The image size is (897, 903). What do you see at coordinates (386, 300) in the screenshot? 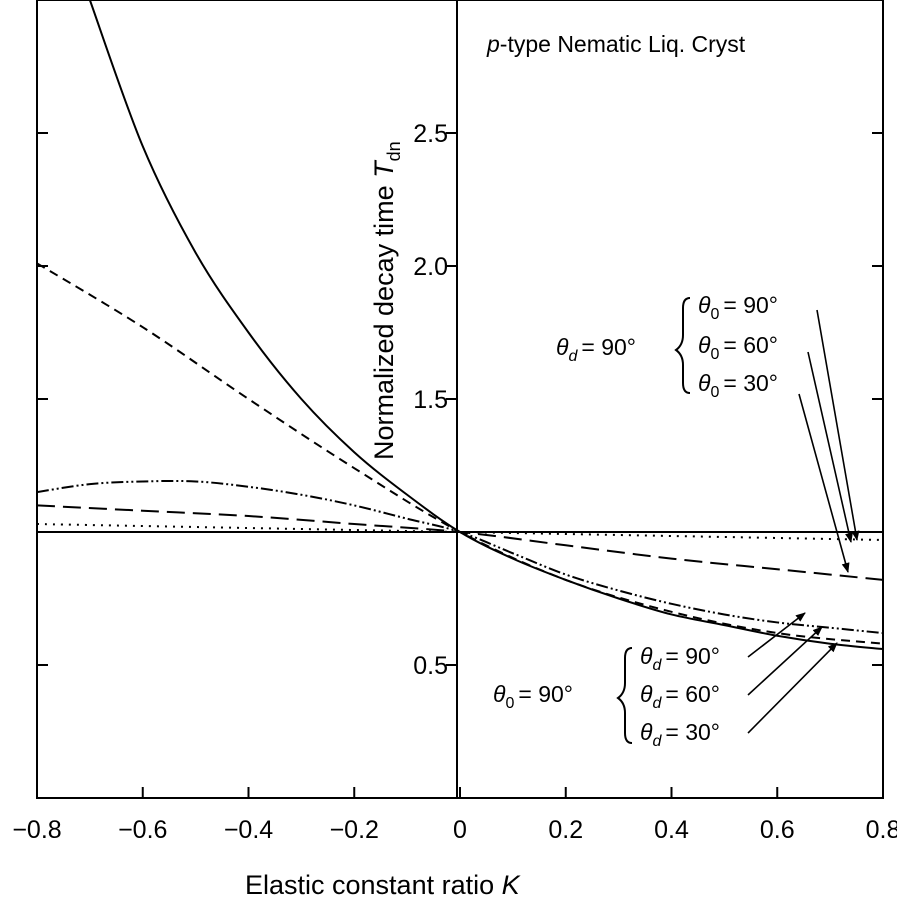
I see `y-axis-title: Normalized decay time Tdn` at bounding box center [386, 300].